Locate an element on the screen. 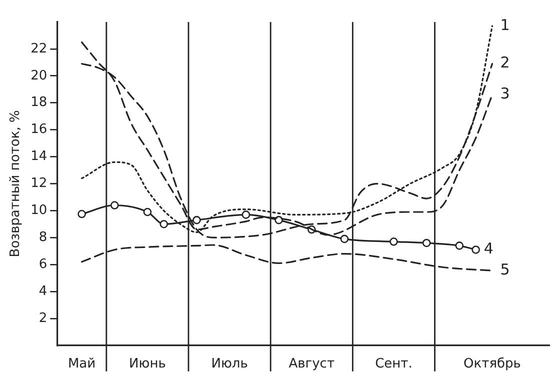  y-tick-label: 22 is located at coordinates (39, 48).